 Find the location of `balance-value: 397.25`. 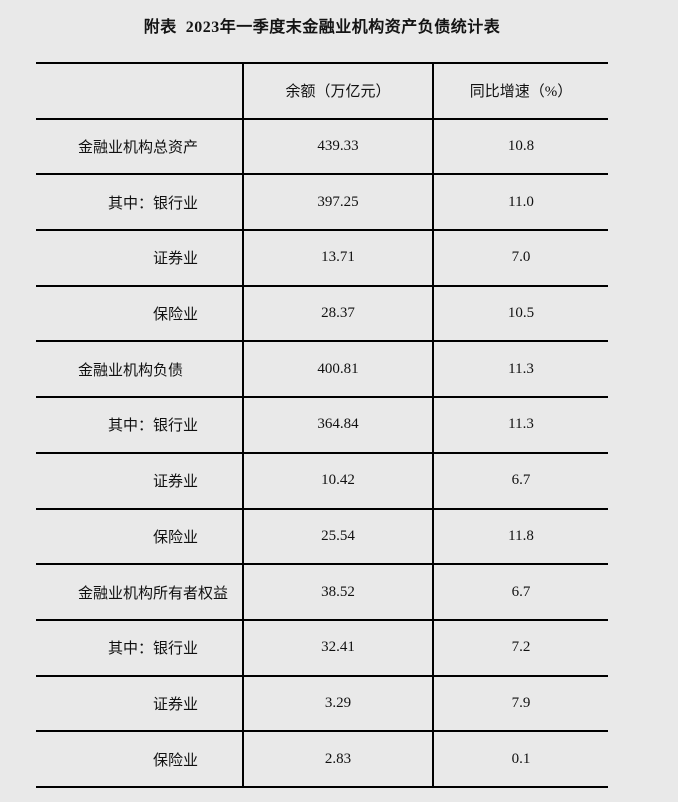

balance-value: 397.25 is located at coordinates (337, 202).